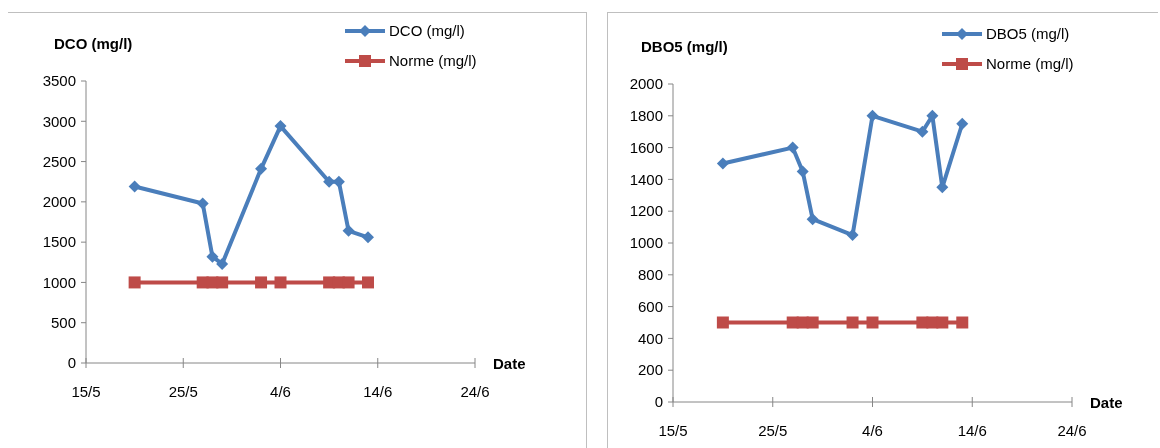 The width and height of the screenshot is (1160, 448). What do you see at coordinates (646, 179) in the screenshot?
I see `y-tick-label: 1400` at bounding box center [646, 179].